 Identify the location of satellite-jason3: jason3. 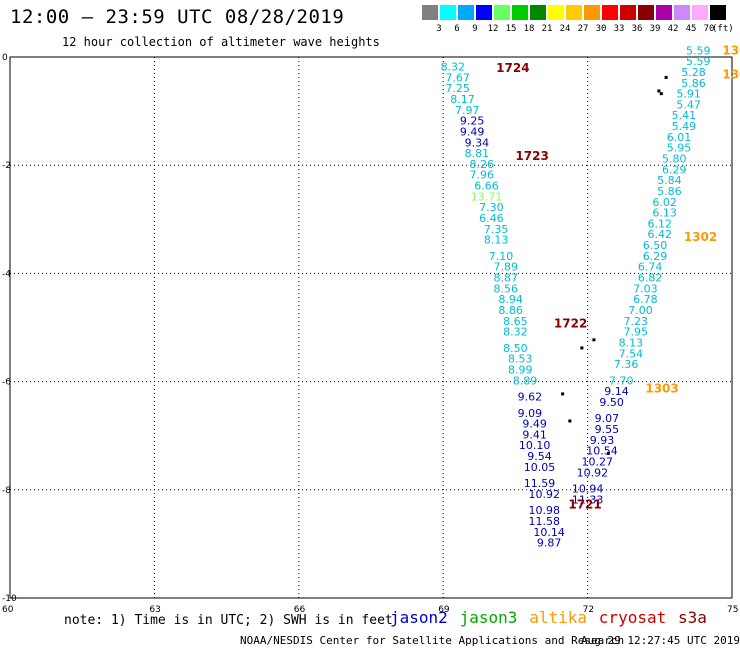
(488, 617).